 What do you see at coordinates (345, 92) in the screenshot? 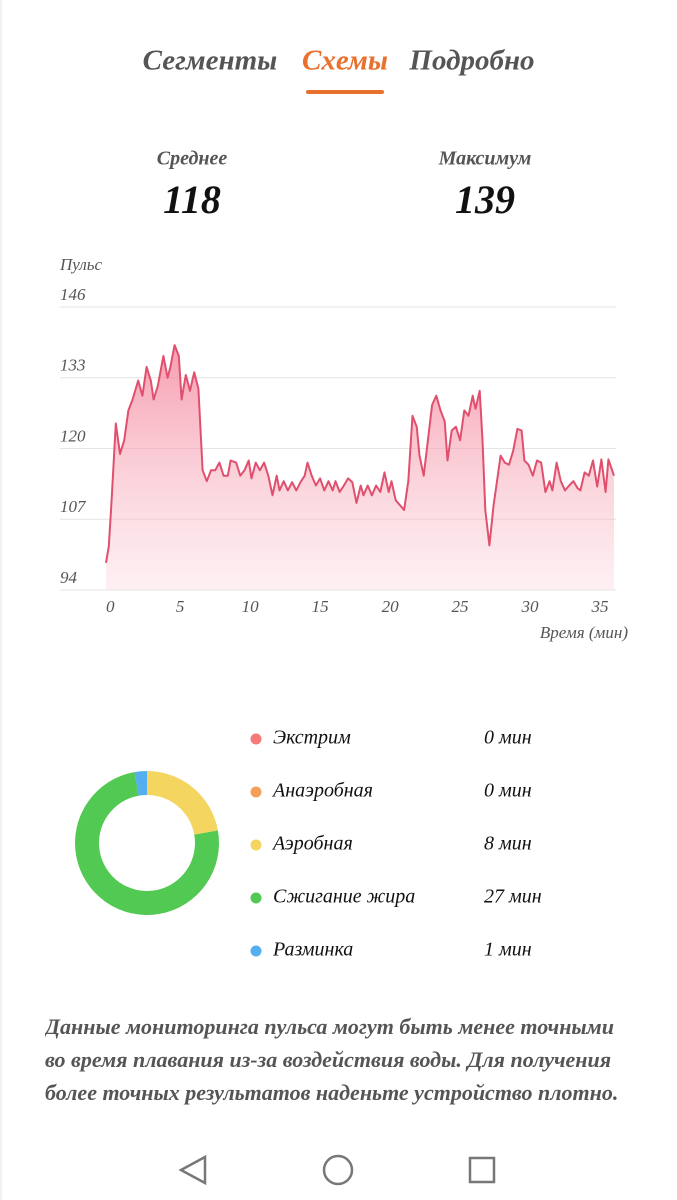
I see `tab-underline` at bounding box center [345, 92].